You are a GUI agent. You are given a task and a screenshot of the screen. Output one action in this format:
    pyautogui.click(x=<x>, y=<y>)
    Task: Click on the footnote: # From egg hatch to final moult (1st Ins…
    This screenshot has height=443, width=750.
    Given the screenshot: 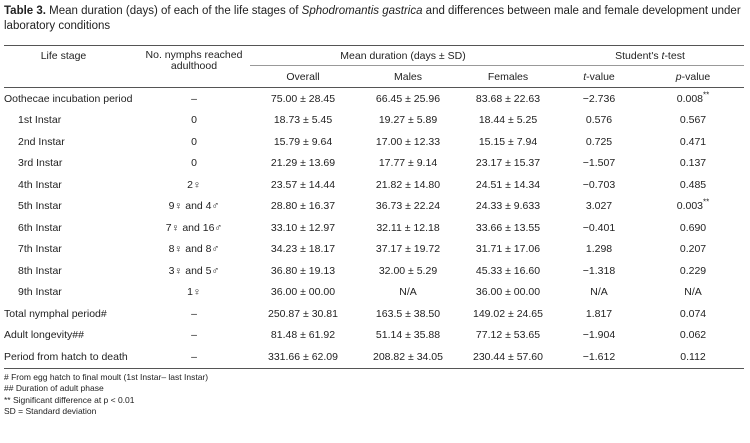 What is the action you would take?
    pyautogui.click(x=106, y=376)
    